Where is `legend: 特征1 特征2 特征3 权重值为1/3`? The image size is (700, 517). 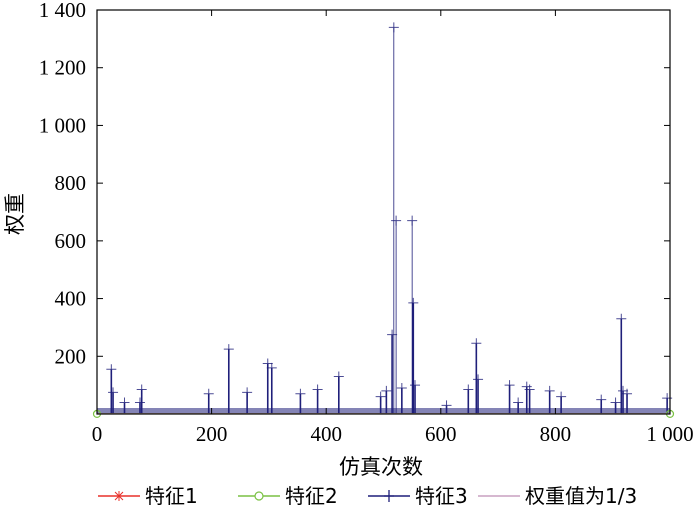
legend: 特征1 特征2 特征3 权重值为1/3 is located at coordinates (367, 496).